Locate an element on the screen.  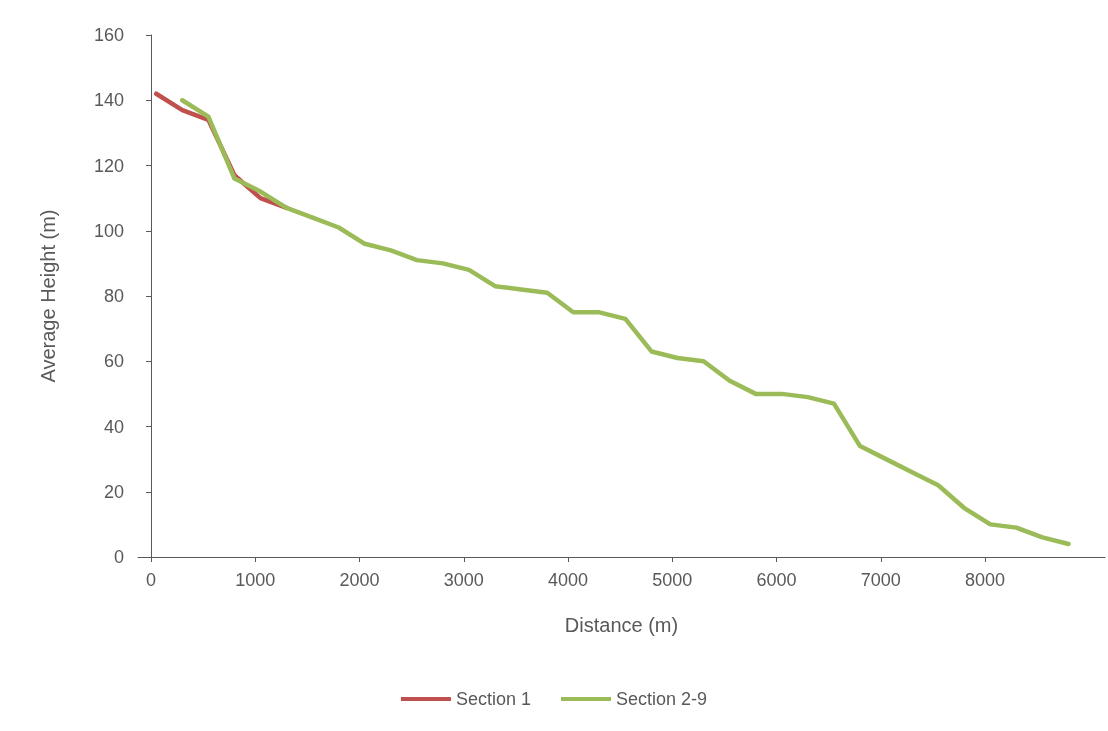
legend-label: Section 1 is located at coordinates (493, 699).